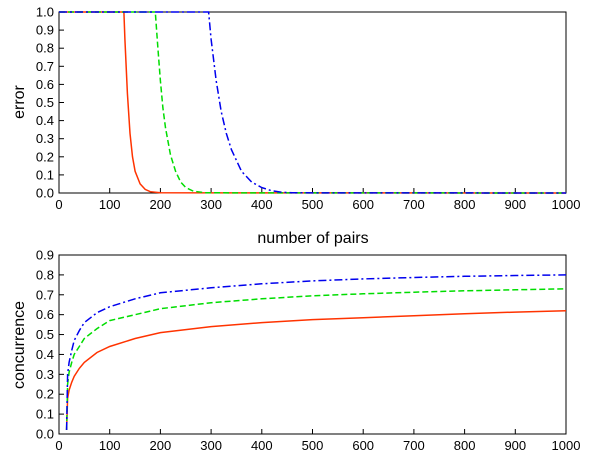  I want to click on concurrence-ytick-label: 0.4, so click(45, 354).